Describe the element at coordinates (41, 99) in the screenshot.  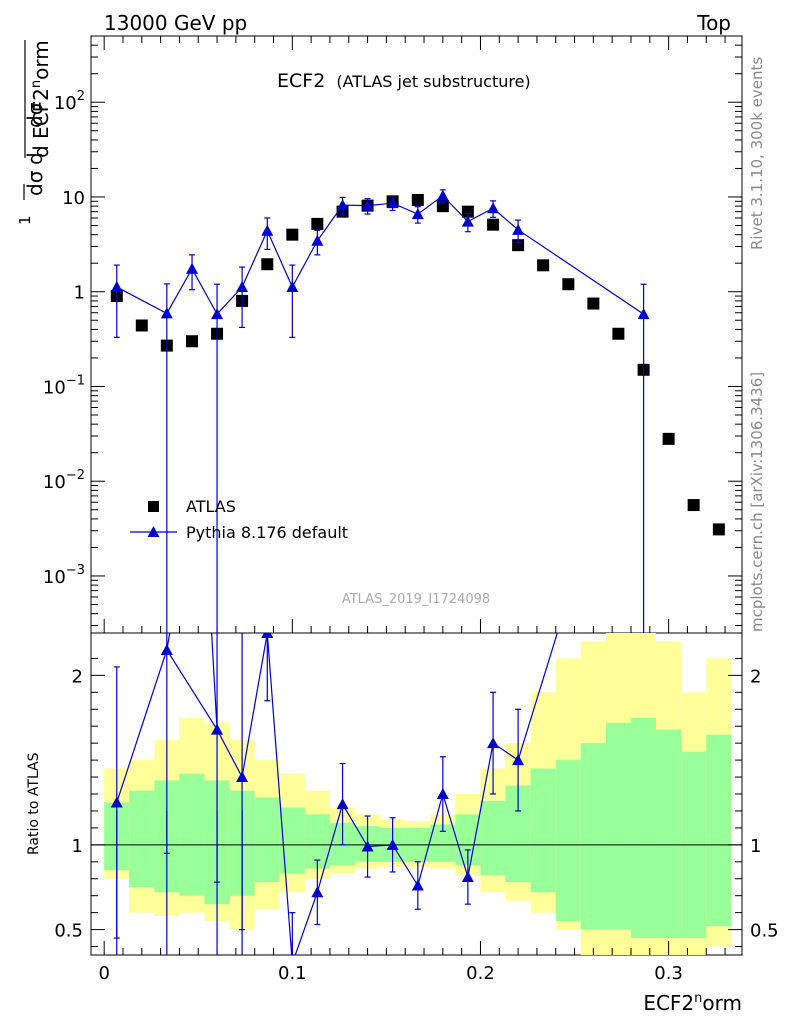
I see `ylabel-d-ecf: d ECF2norm` at that location.